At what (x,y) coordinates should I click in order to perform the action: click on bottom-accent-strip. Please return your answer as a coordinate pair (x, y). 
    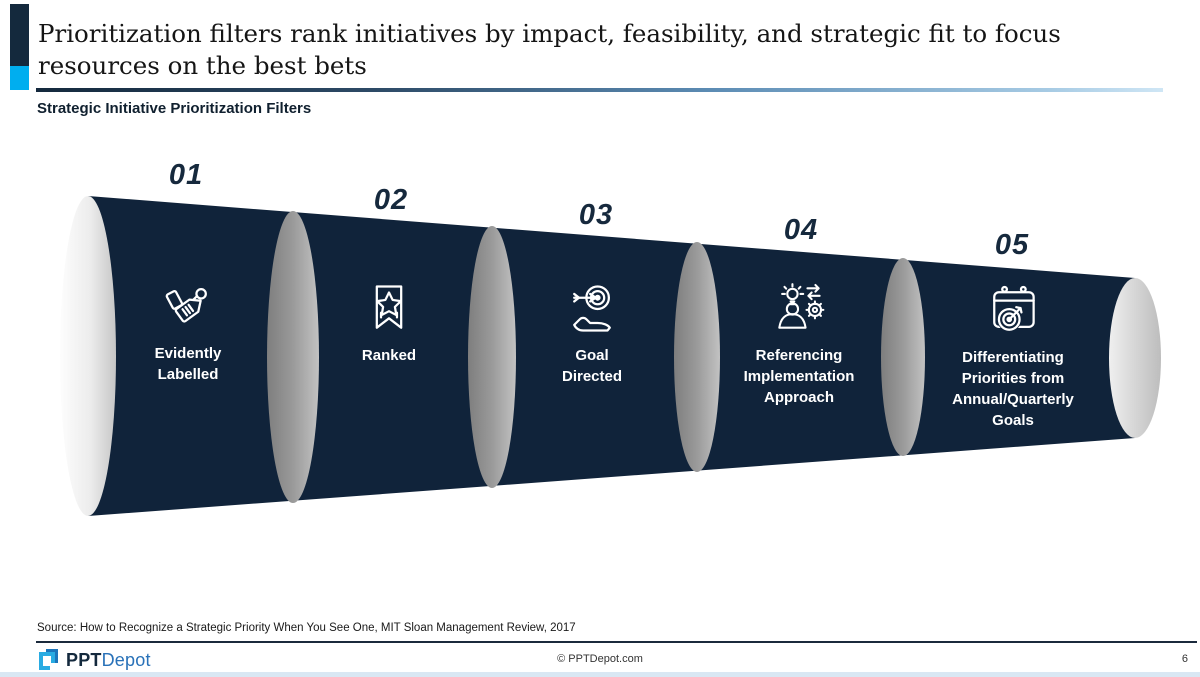
    Looking at the image, I should click on (600, 674).